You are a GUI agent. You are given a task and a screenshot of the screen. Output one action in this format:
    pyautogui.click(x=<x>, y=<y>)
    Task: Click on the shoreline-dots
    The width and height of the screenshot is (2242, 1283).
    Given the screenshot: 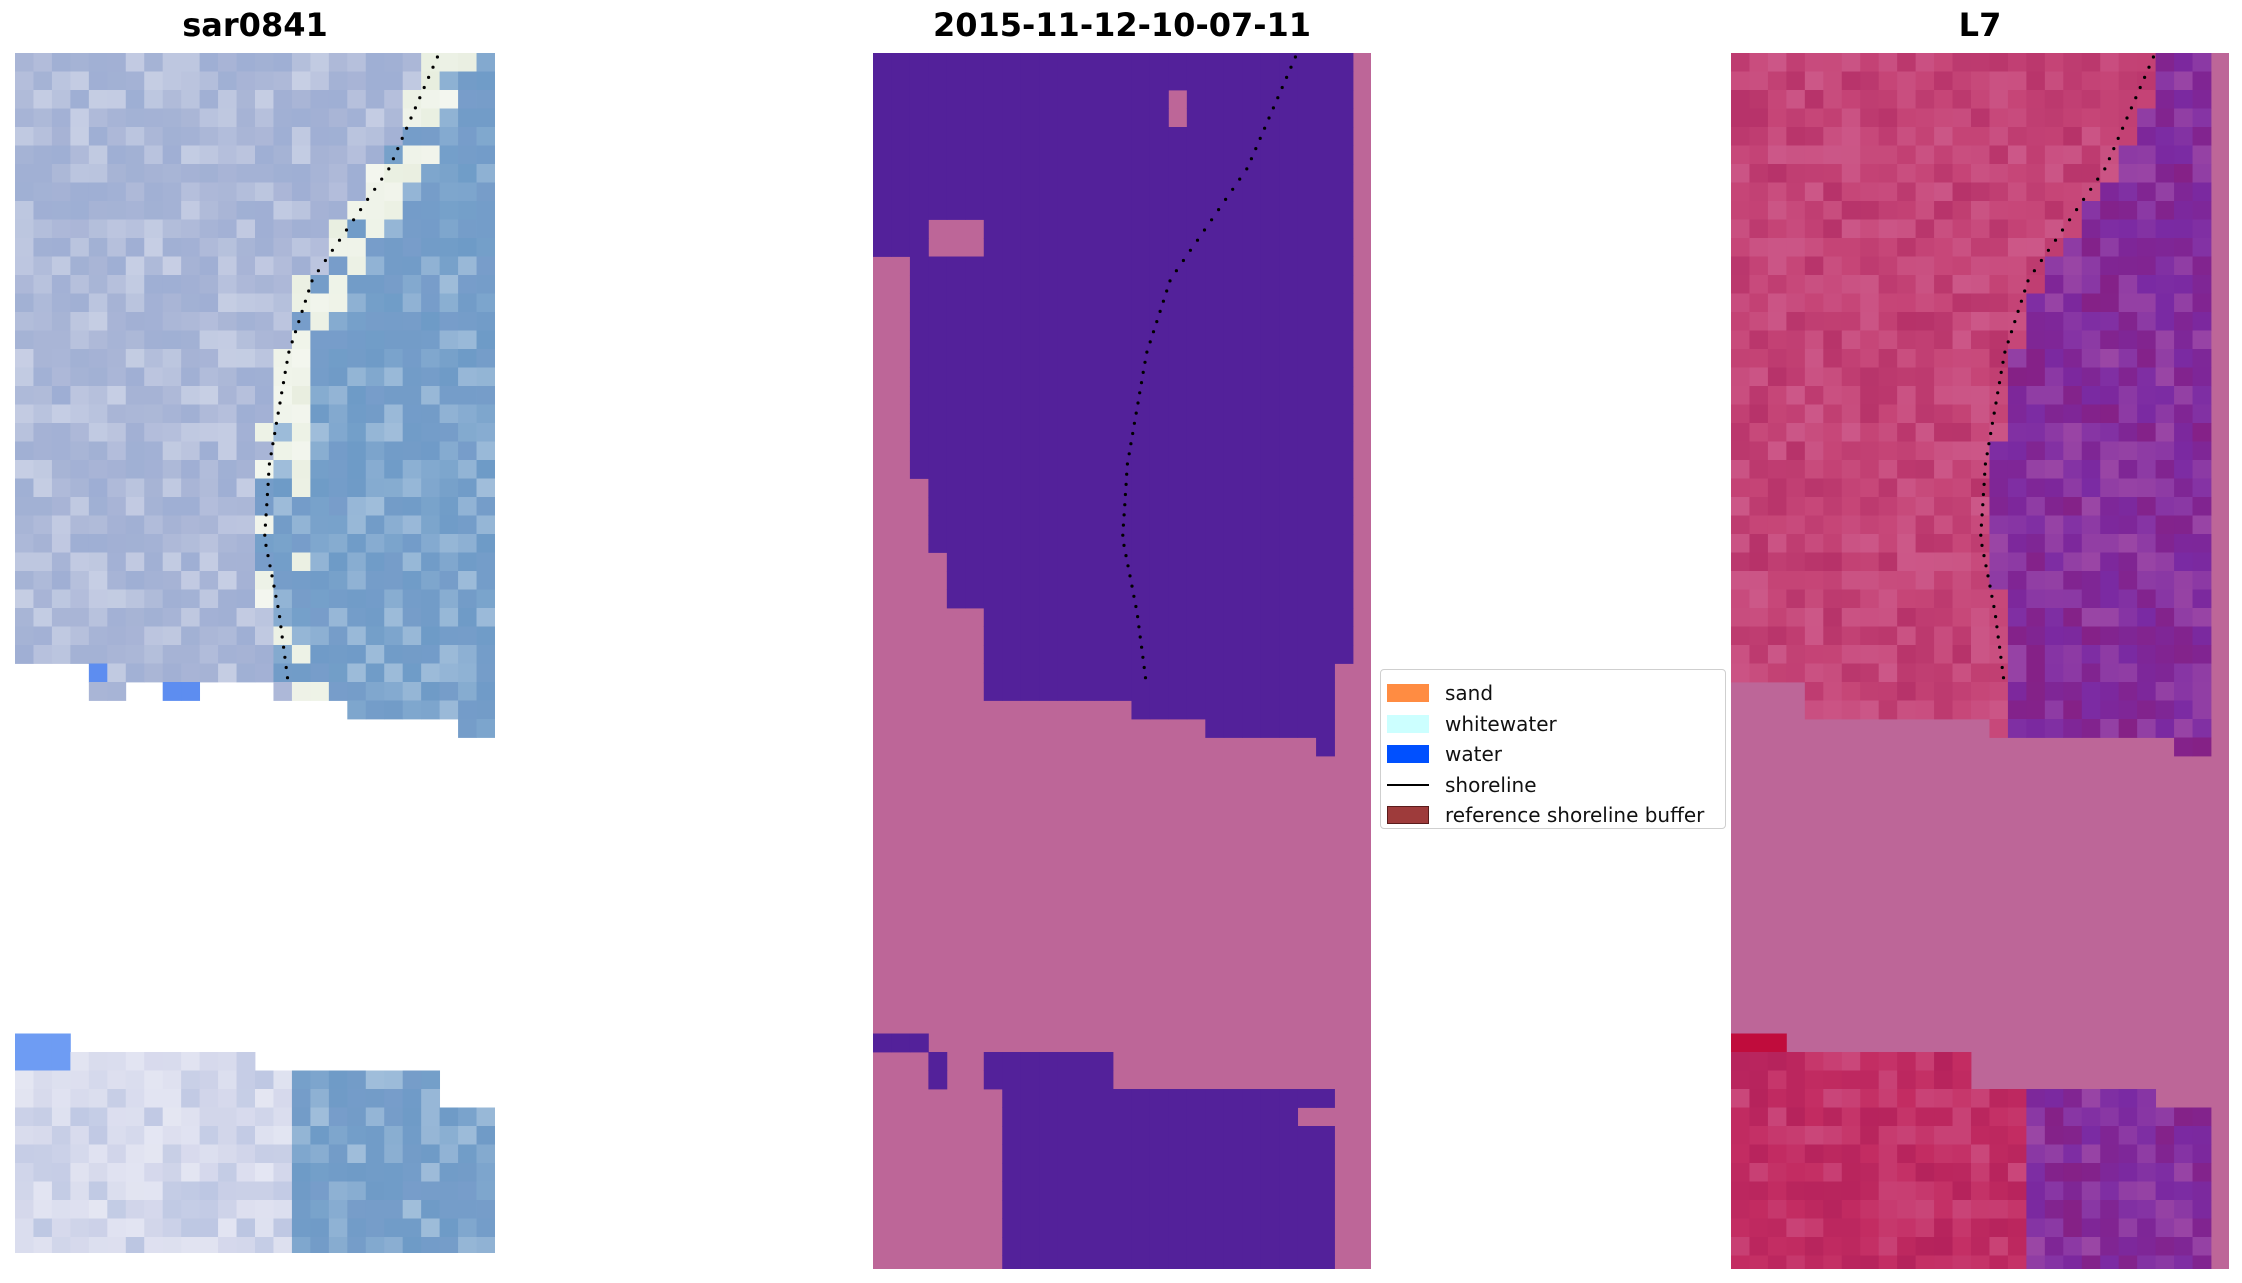 What is the action you would take?
    pyautogui.click(x=2067, y=367)
    